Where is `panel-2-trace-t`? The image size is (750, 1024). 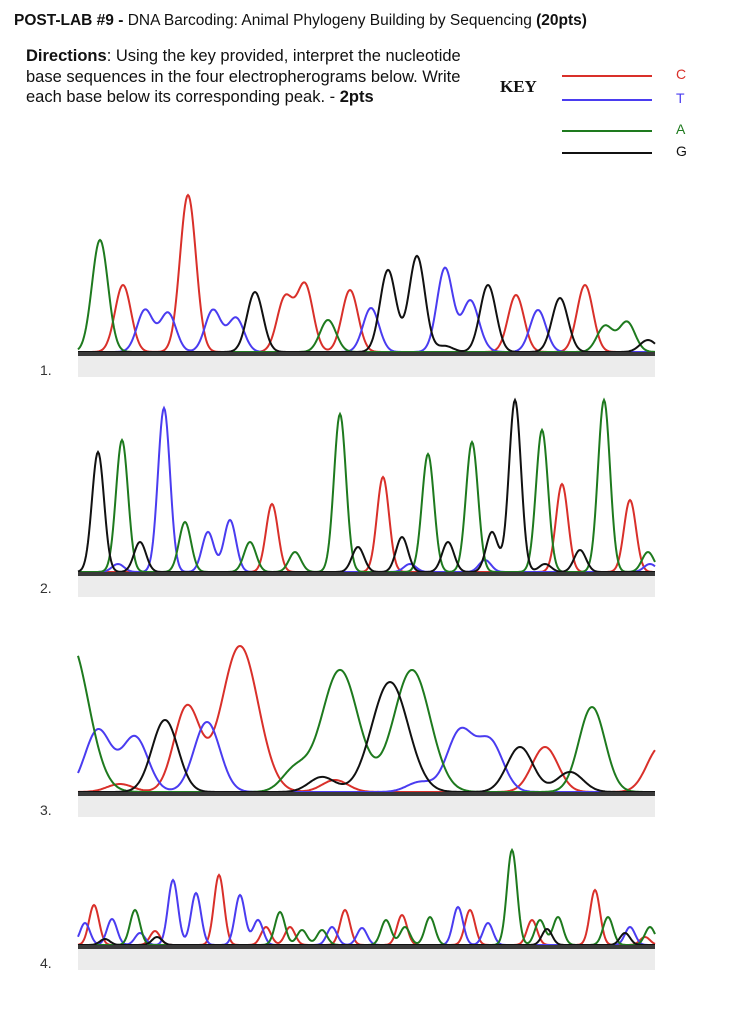 panel-2-trace-t is located at coordinates (367, 489).